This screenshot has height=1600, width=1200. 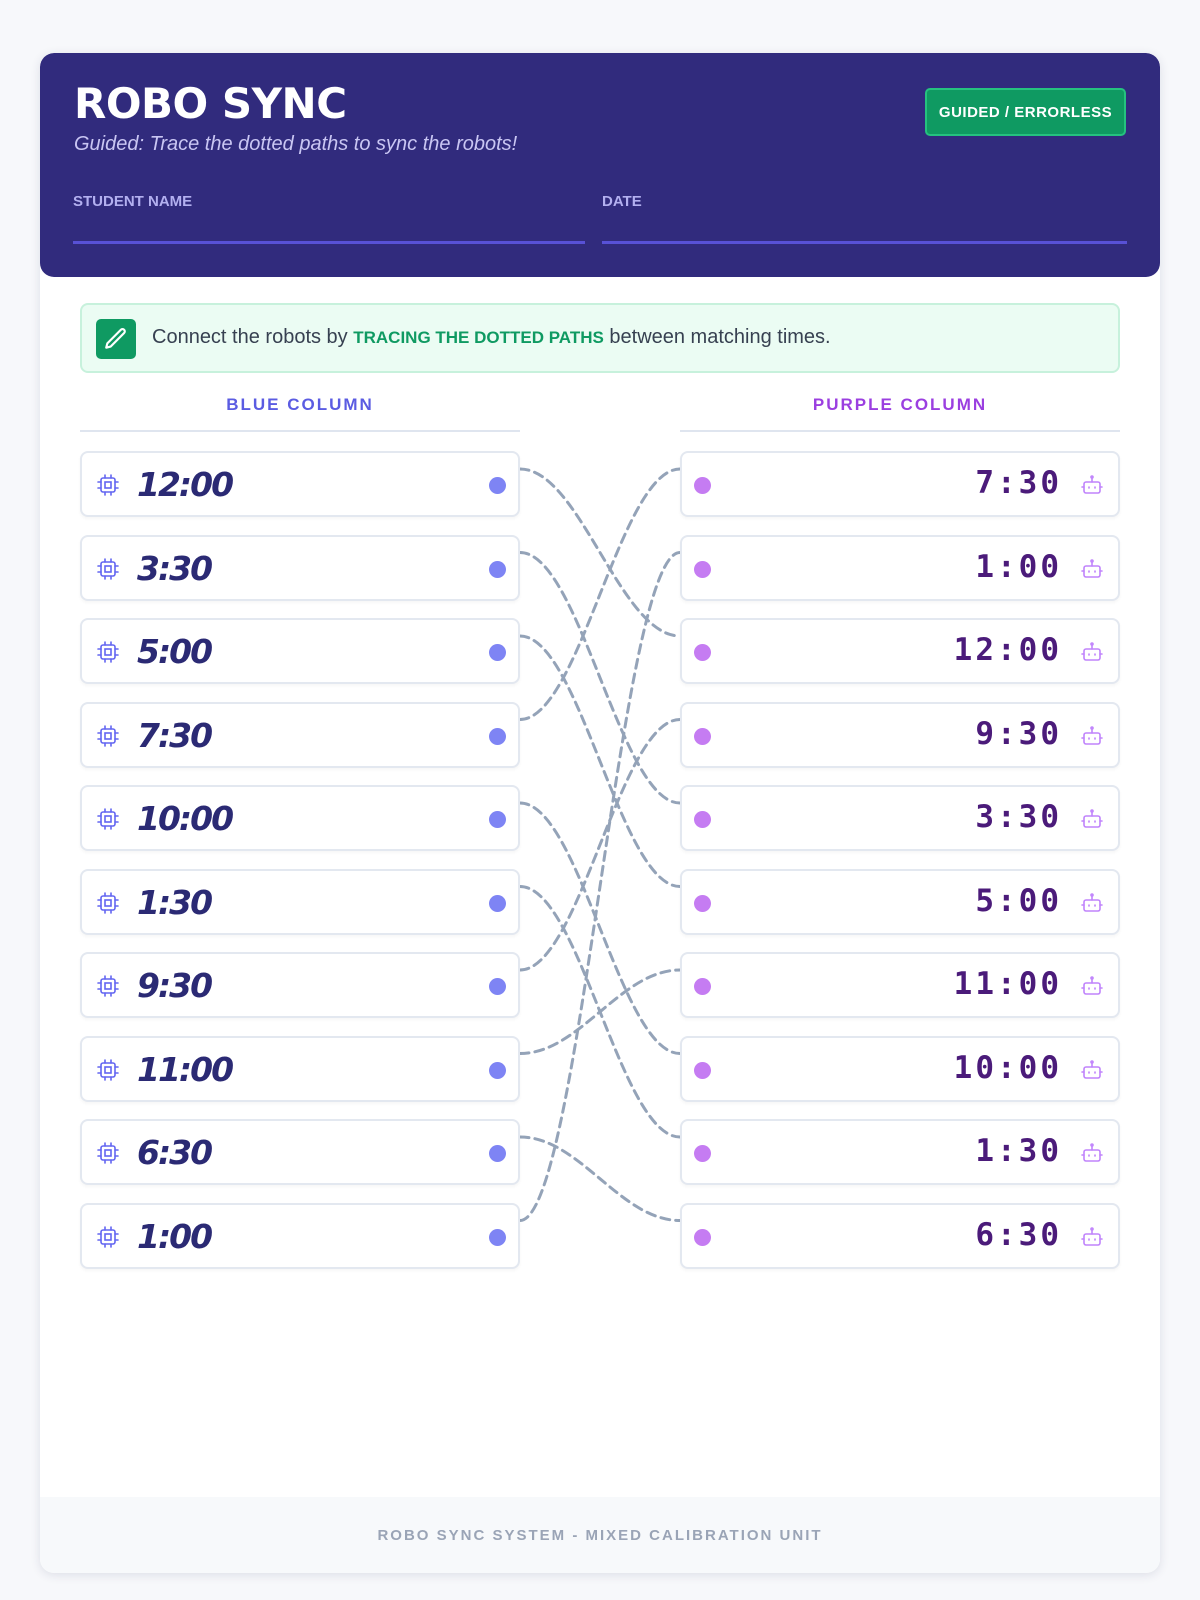 I want to click on purple-robot-card: 12:00, so click(x=900, y=651).